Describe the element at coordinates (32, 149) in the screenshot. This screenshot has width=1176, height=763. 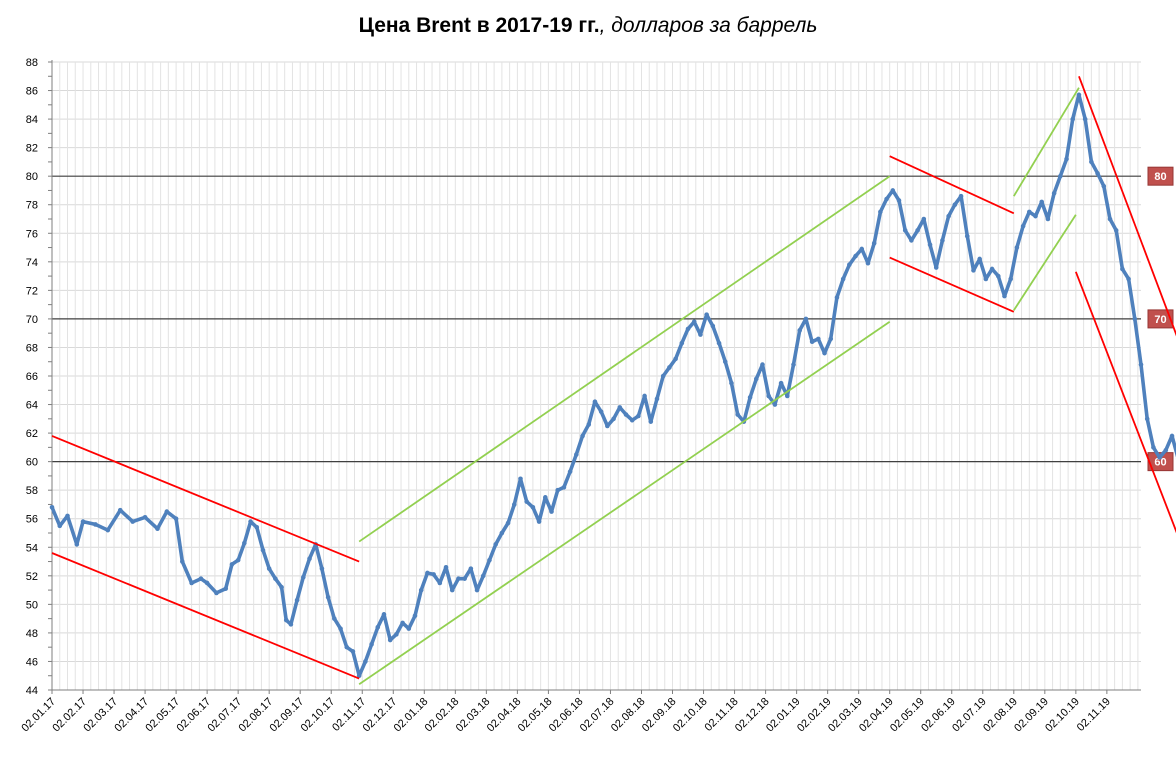
I see `y-tick-label: 82` at that location.